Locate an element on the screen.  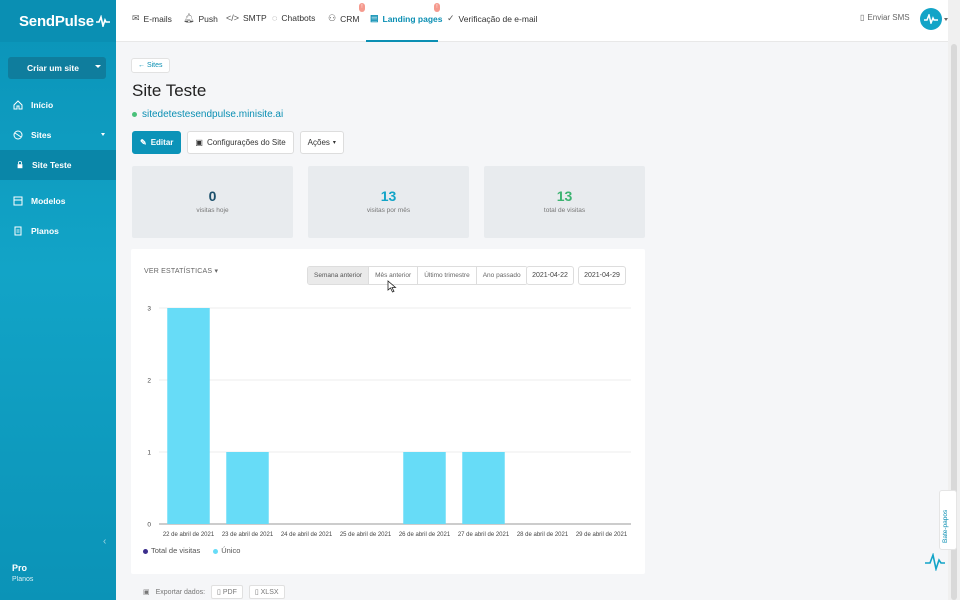
tab-label: CRM is located at coordinates (350, 18).